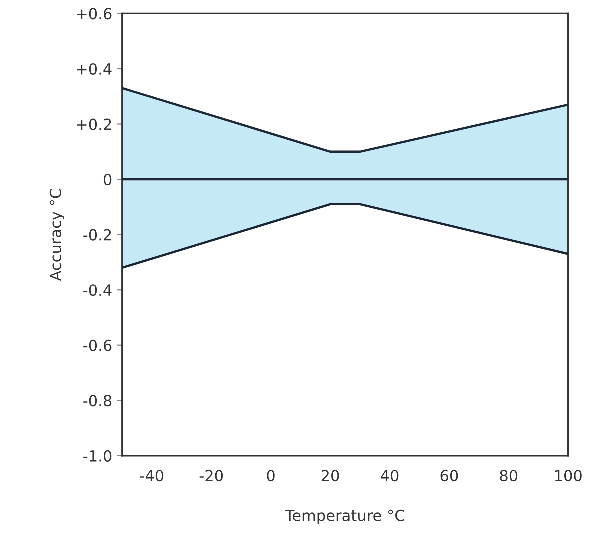 The height and width of the screenshot is (548, 597). Describe the element at coordinates (98, 290) in the screenshot. I see `y-tick-label: -0.4` at that location.